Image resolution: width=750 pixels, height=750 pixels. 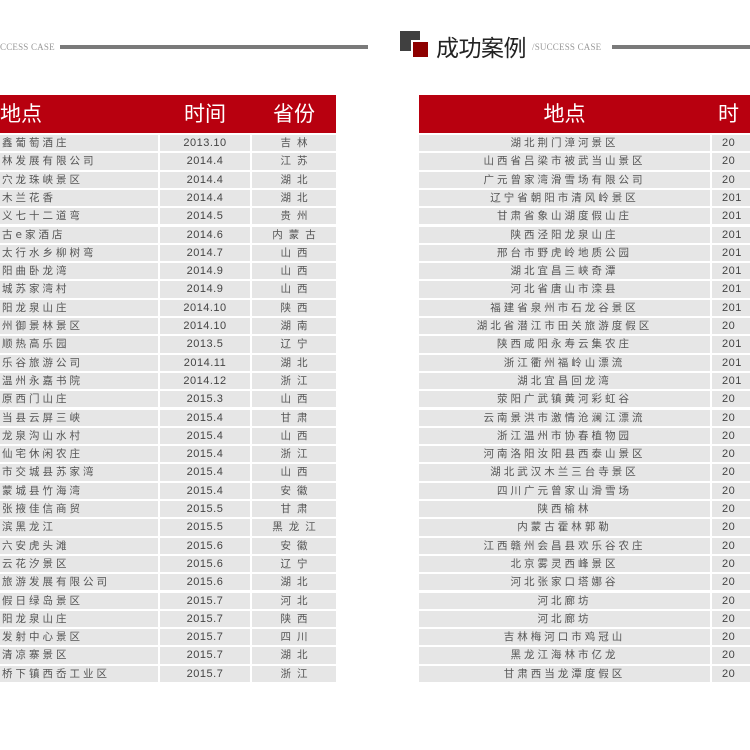 I want to click on cell-place: 浙江衢州福岭山漂流, so click(x=564, y=362).